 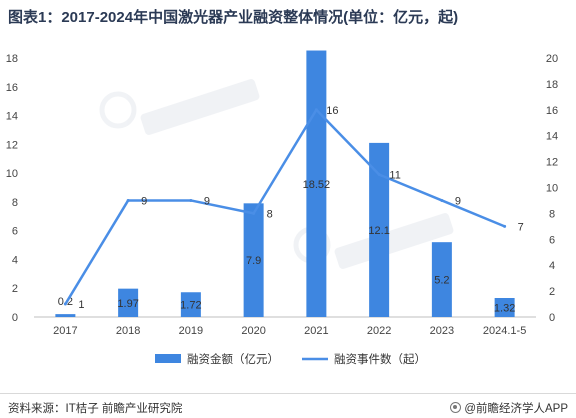 I want to click on brand-label: @前瞻经济学人APP, so click(x=516, y=409).